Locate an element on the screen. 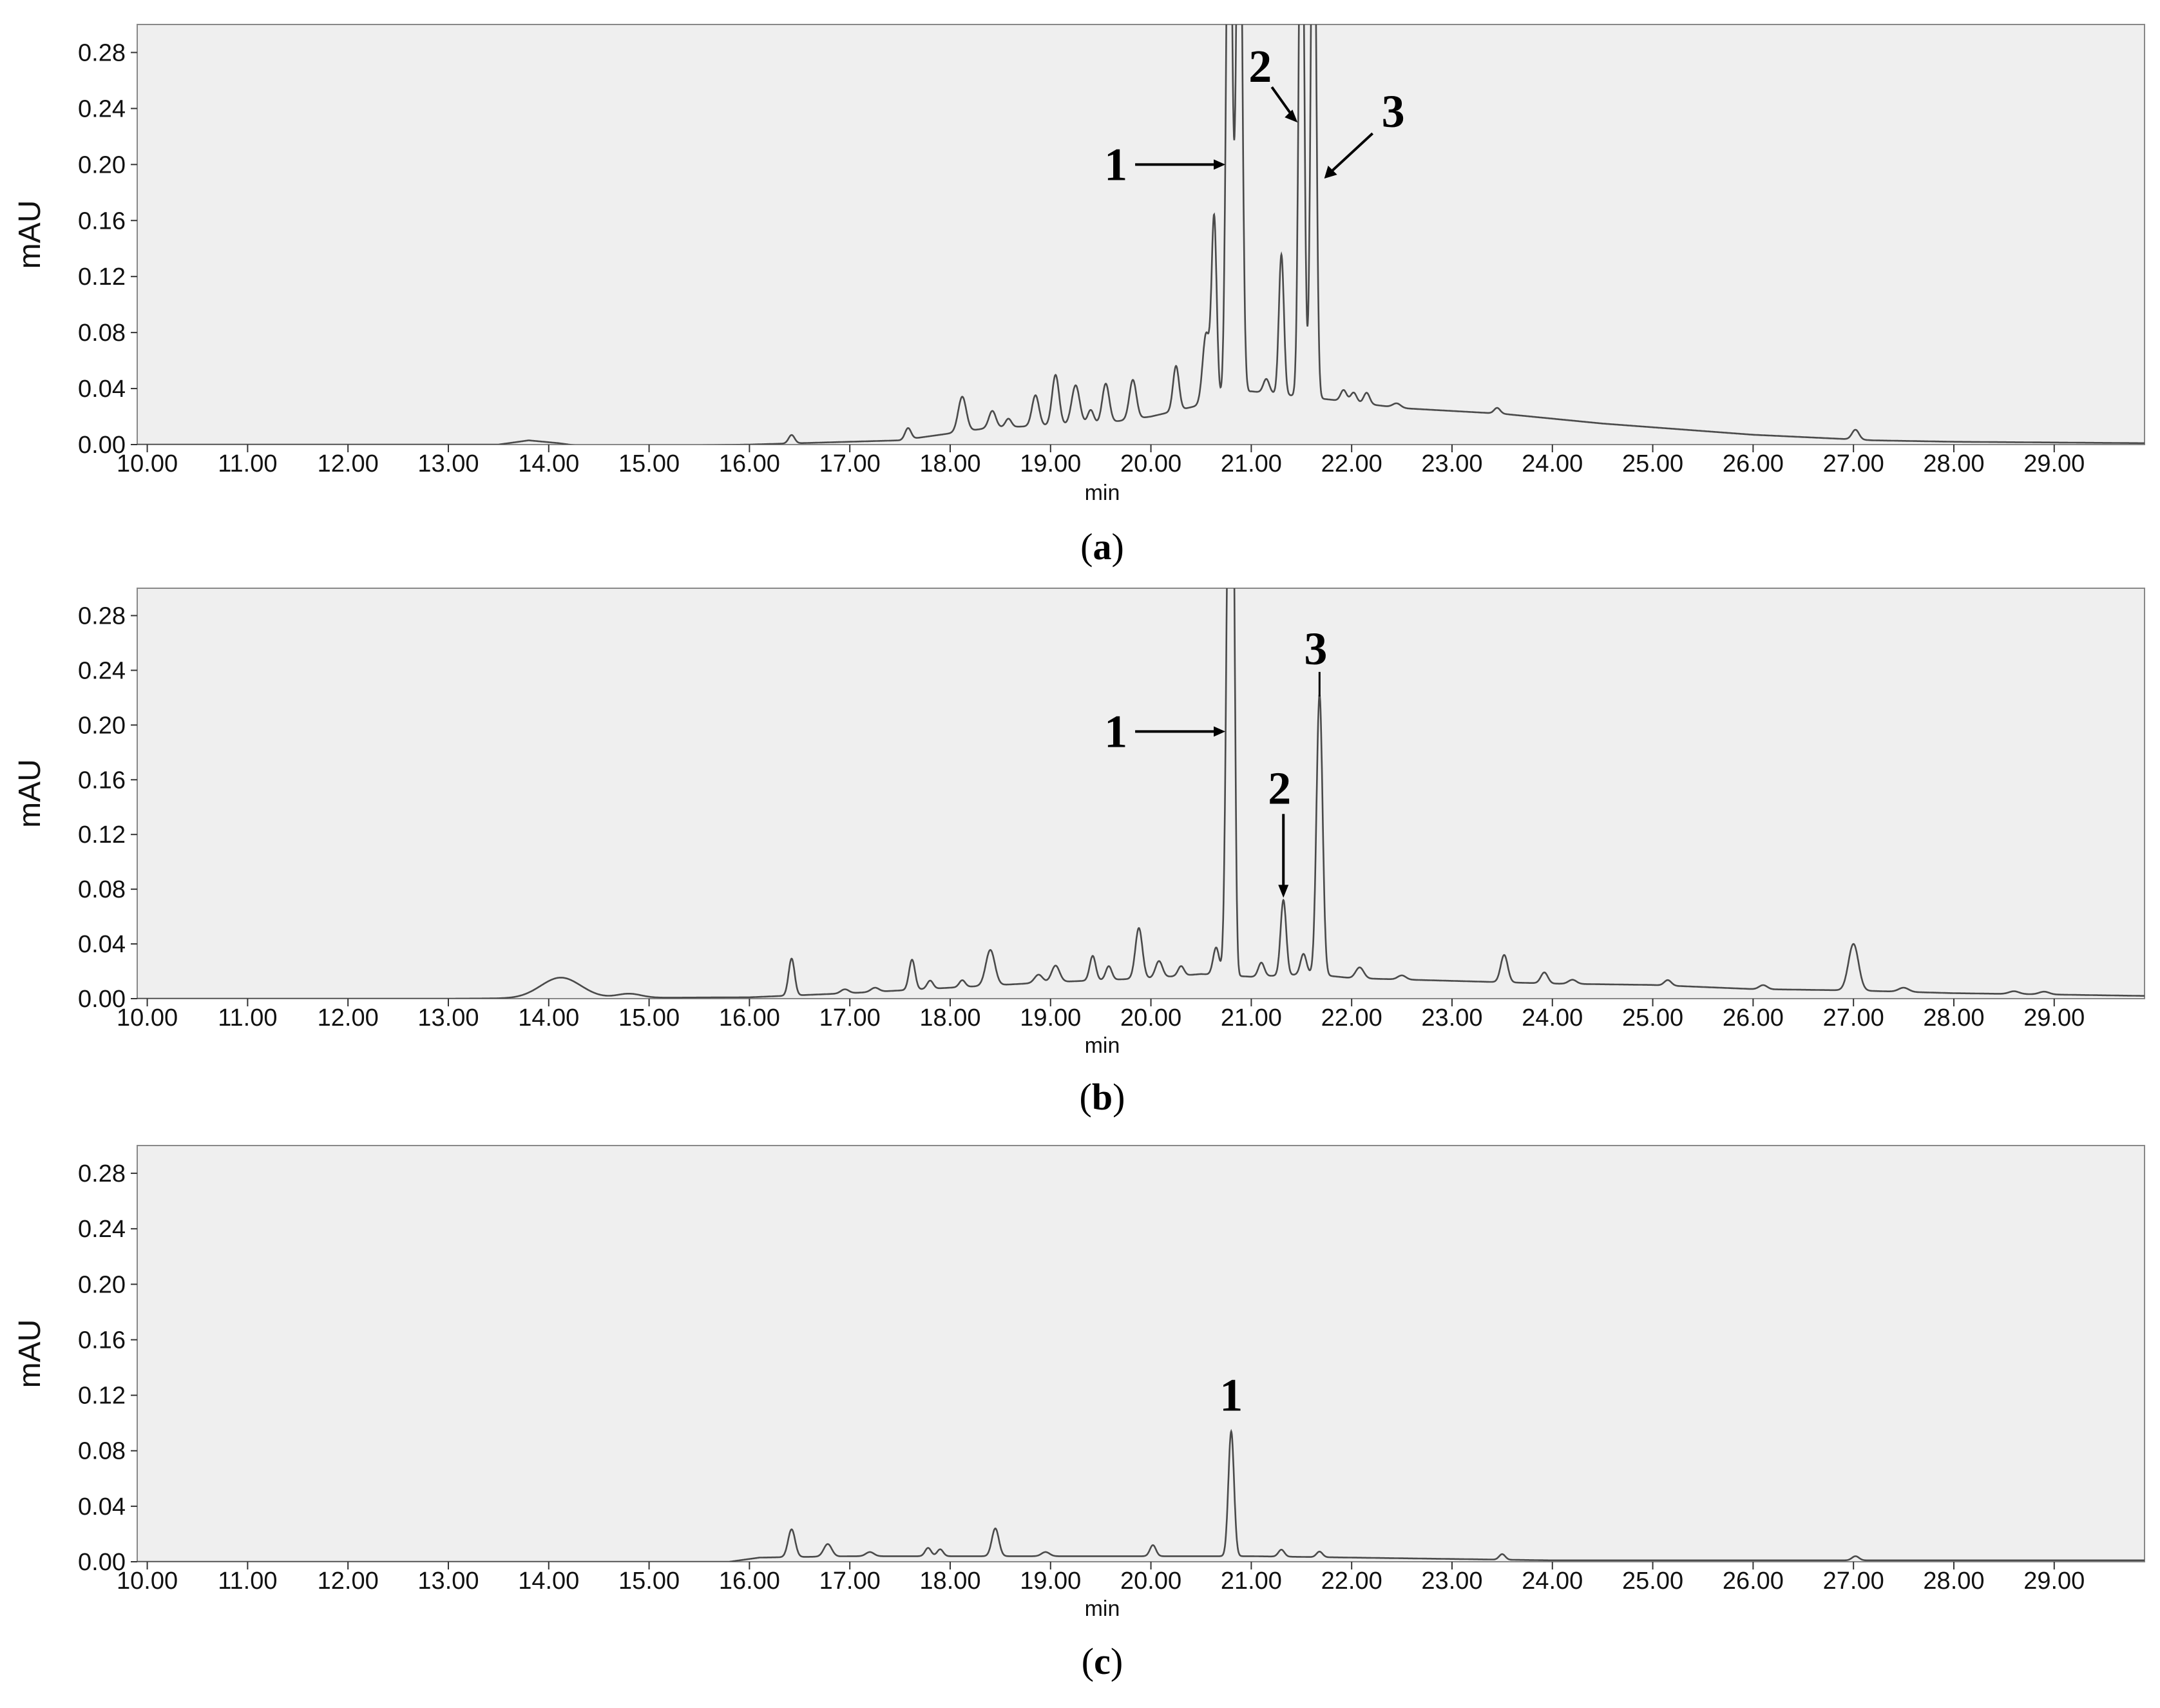  panel-caption-letter: c is located at coordinates (1102, 1661).